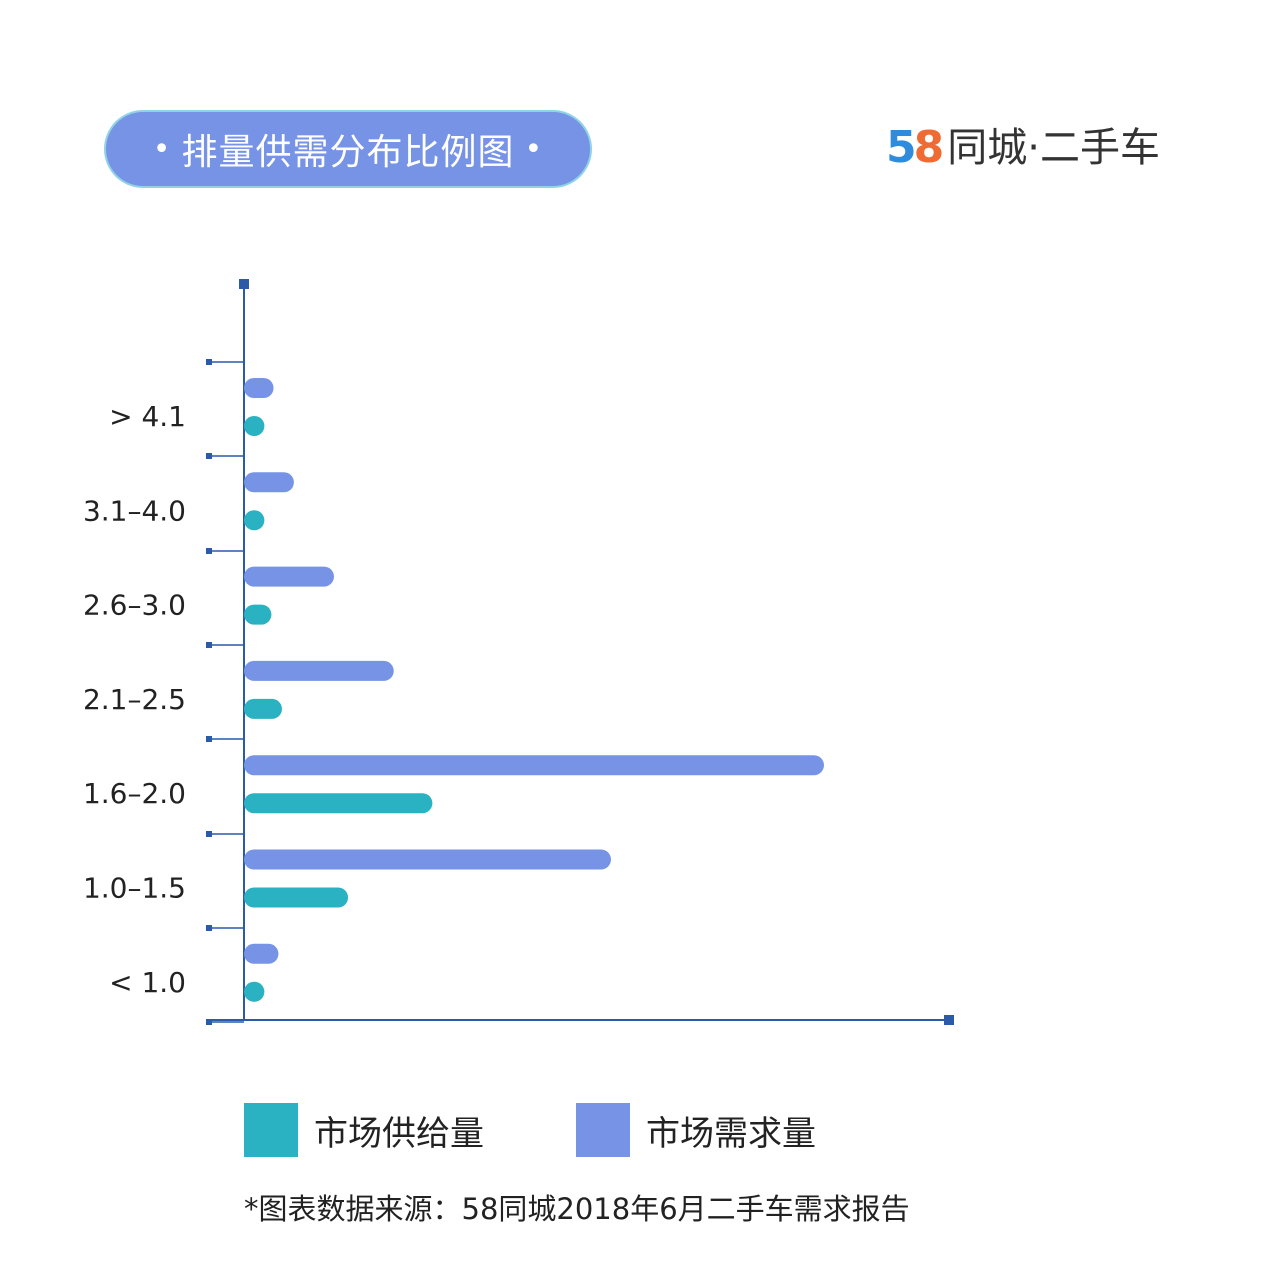  I want to click on legend-label-supply: 市场供给量, so click(399, 1133).